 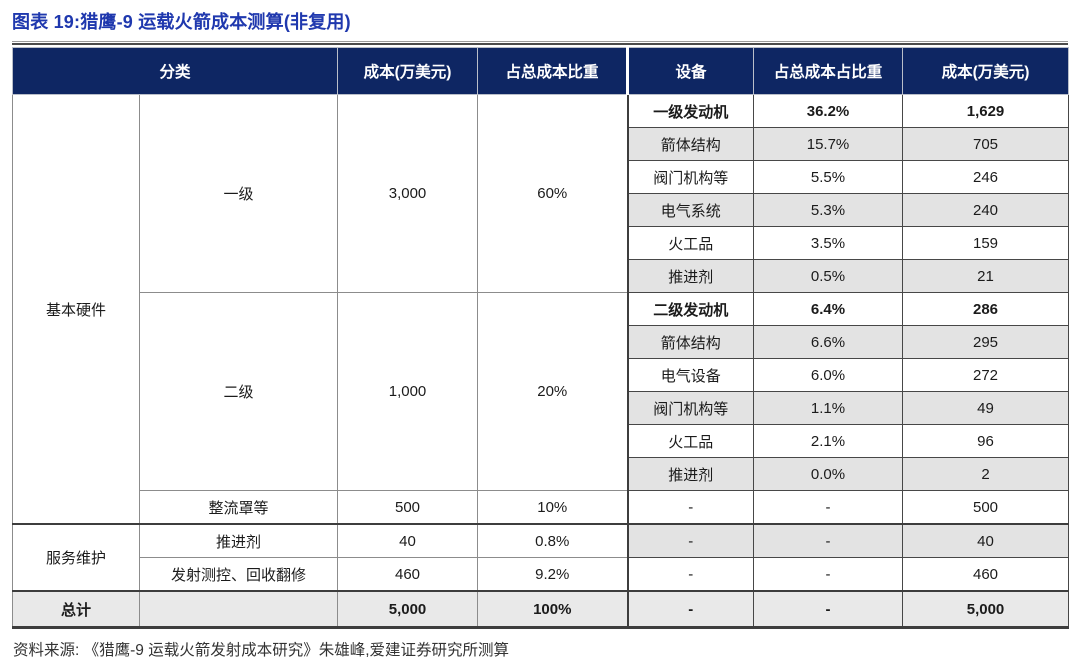 I want to click on device-cell: 5.3%, so click(x=828, y=210).